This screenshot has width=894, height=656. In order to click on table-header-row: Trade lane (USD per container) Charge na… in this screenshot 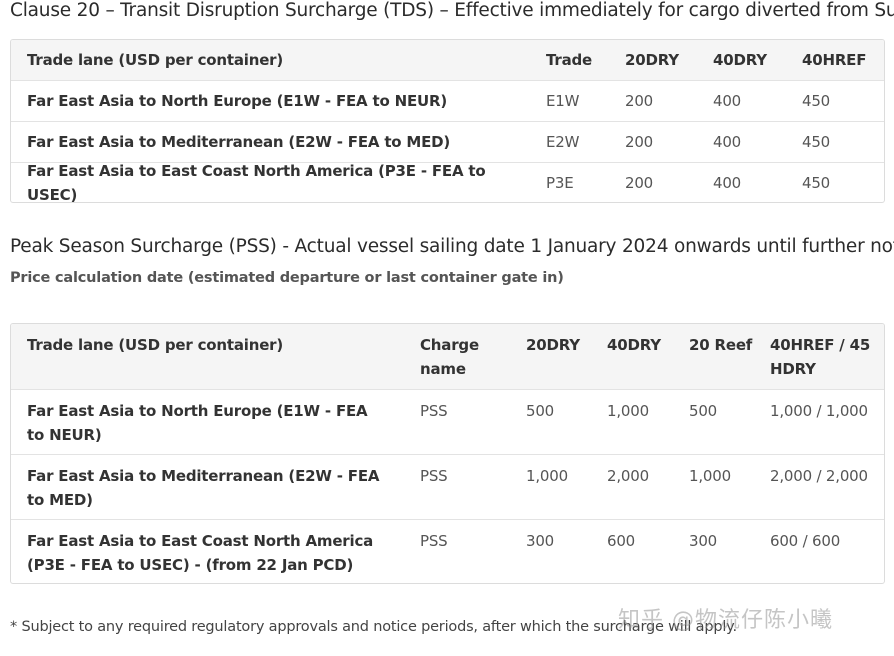, I will do `click(447, 356)`.